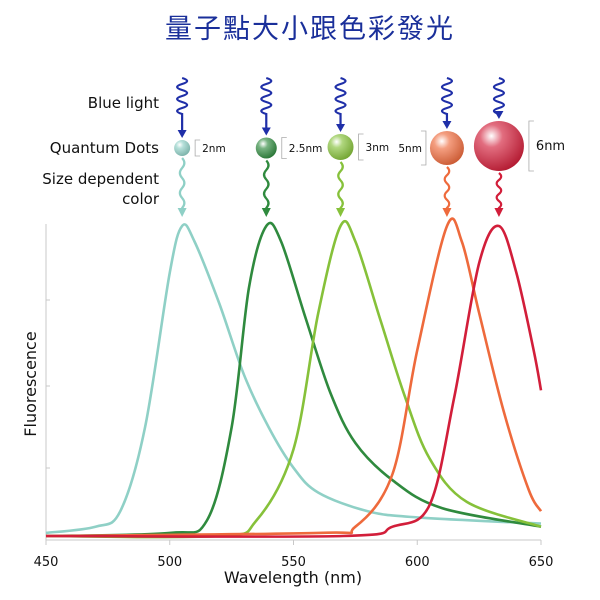 This screenshot has height=600, width=600. I want to click on x-axis-label: Wavelength (nm), so click(293, 577).